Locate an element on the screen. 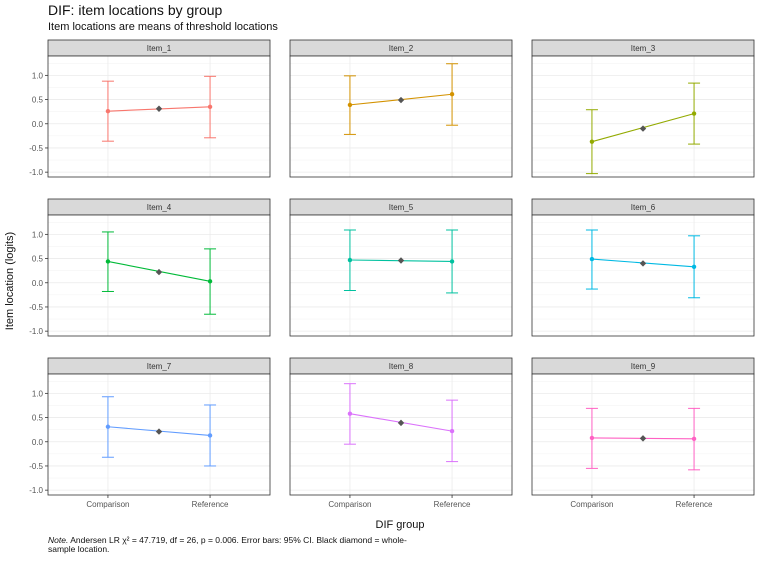 The height and width of the screenshot is (561, 761). facet-strip-label: Item_2 is located at coordinates (401, 48).